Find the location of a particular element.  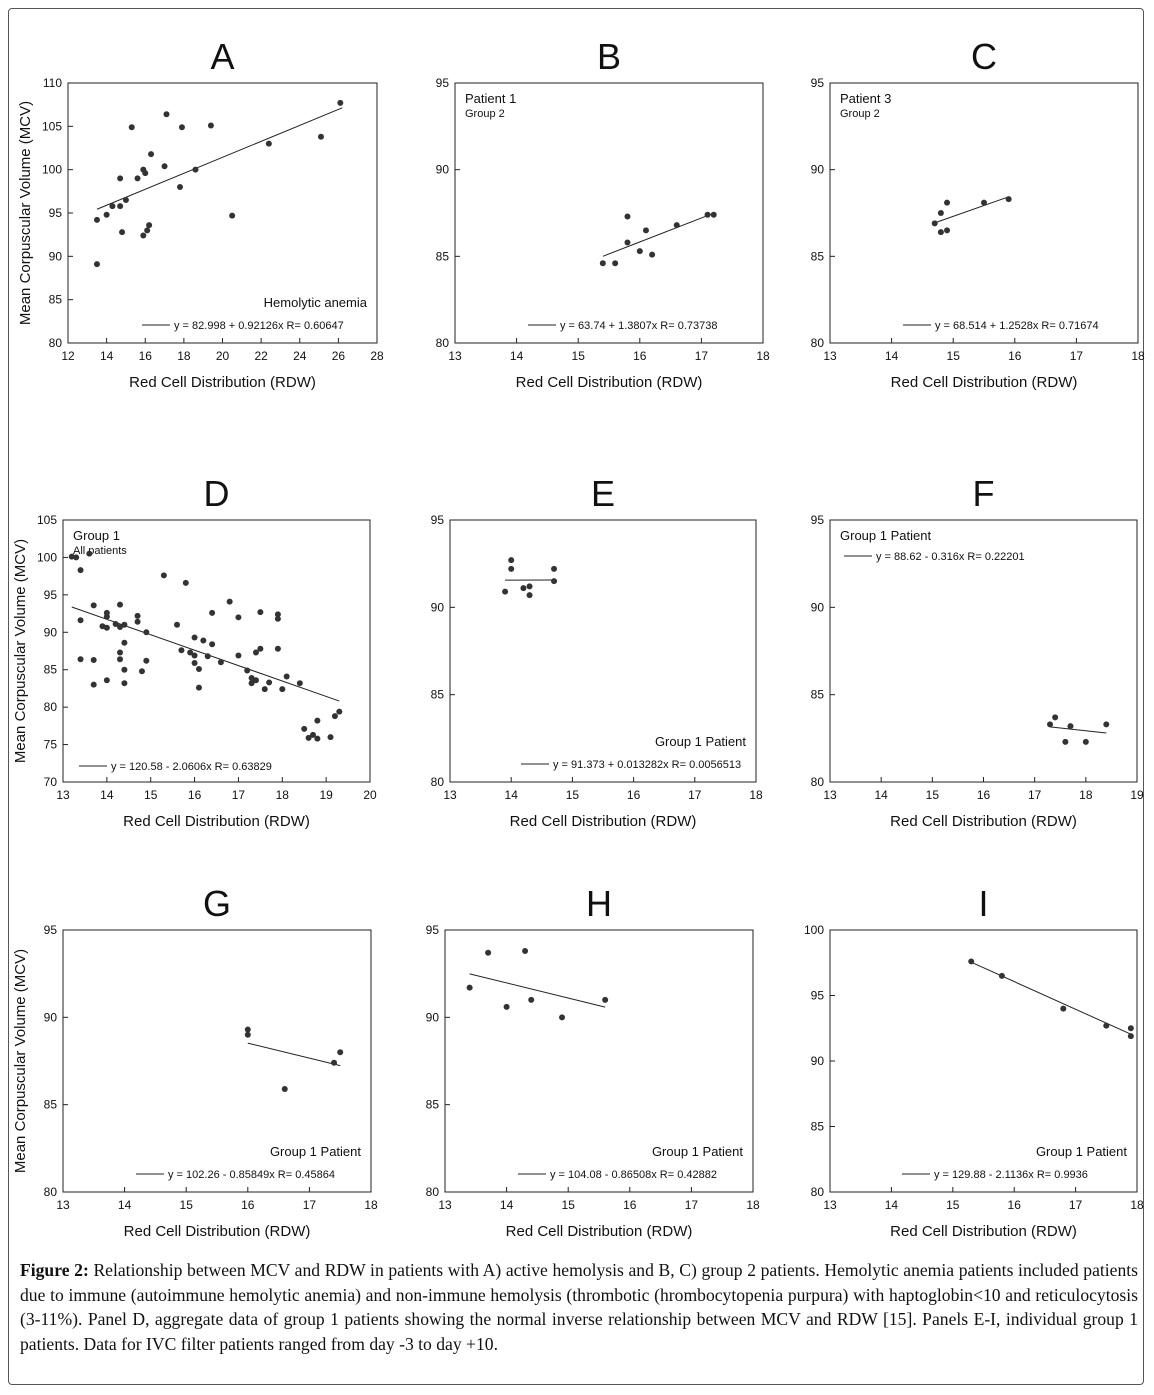

legend-equation: y = 88.62 - 0.316x R= 0.22201 is located at coordinates (950, 557).